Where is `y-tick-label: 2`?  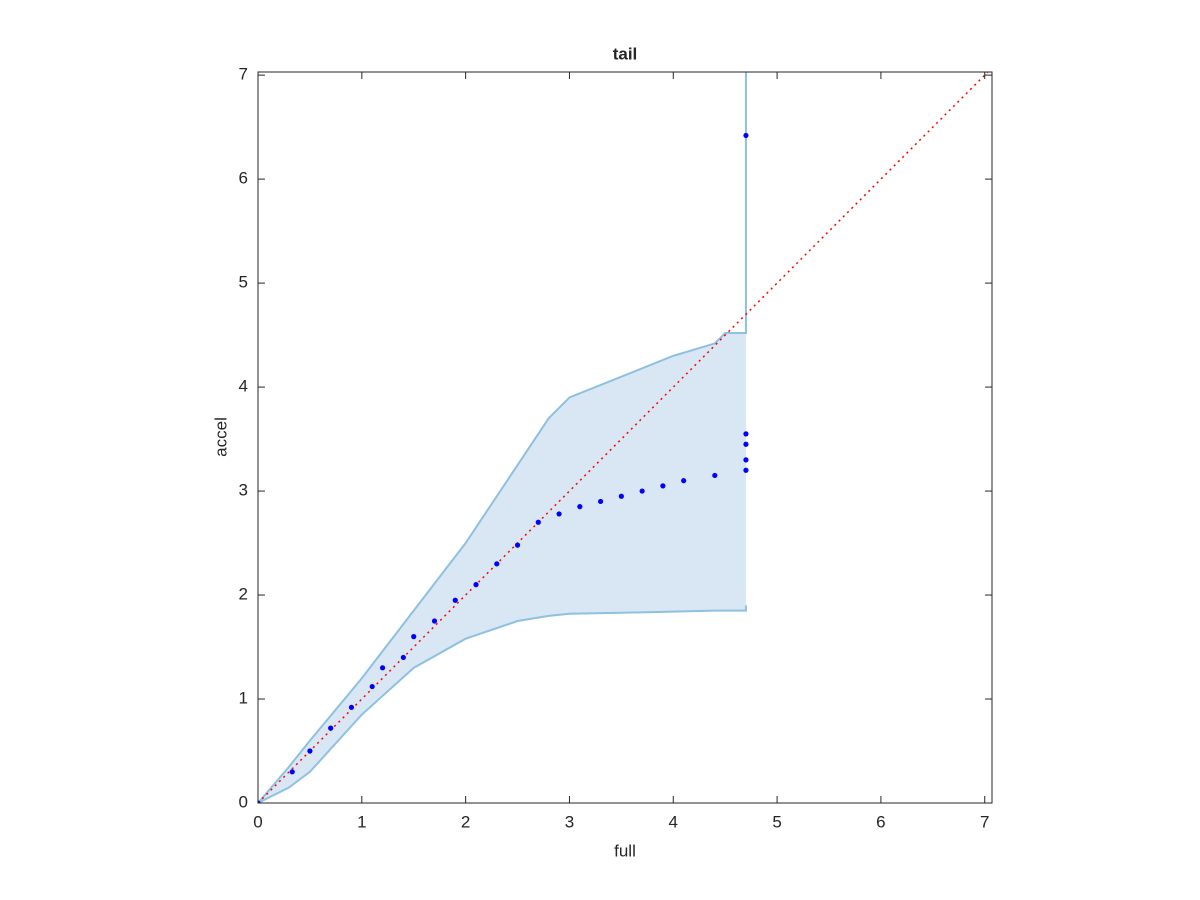
y-tick-label: 2 is located at coordinates (243, 594).